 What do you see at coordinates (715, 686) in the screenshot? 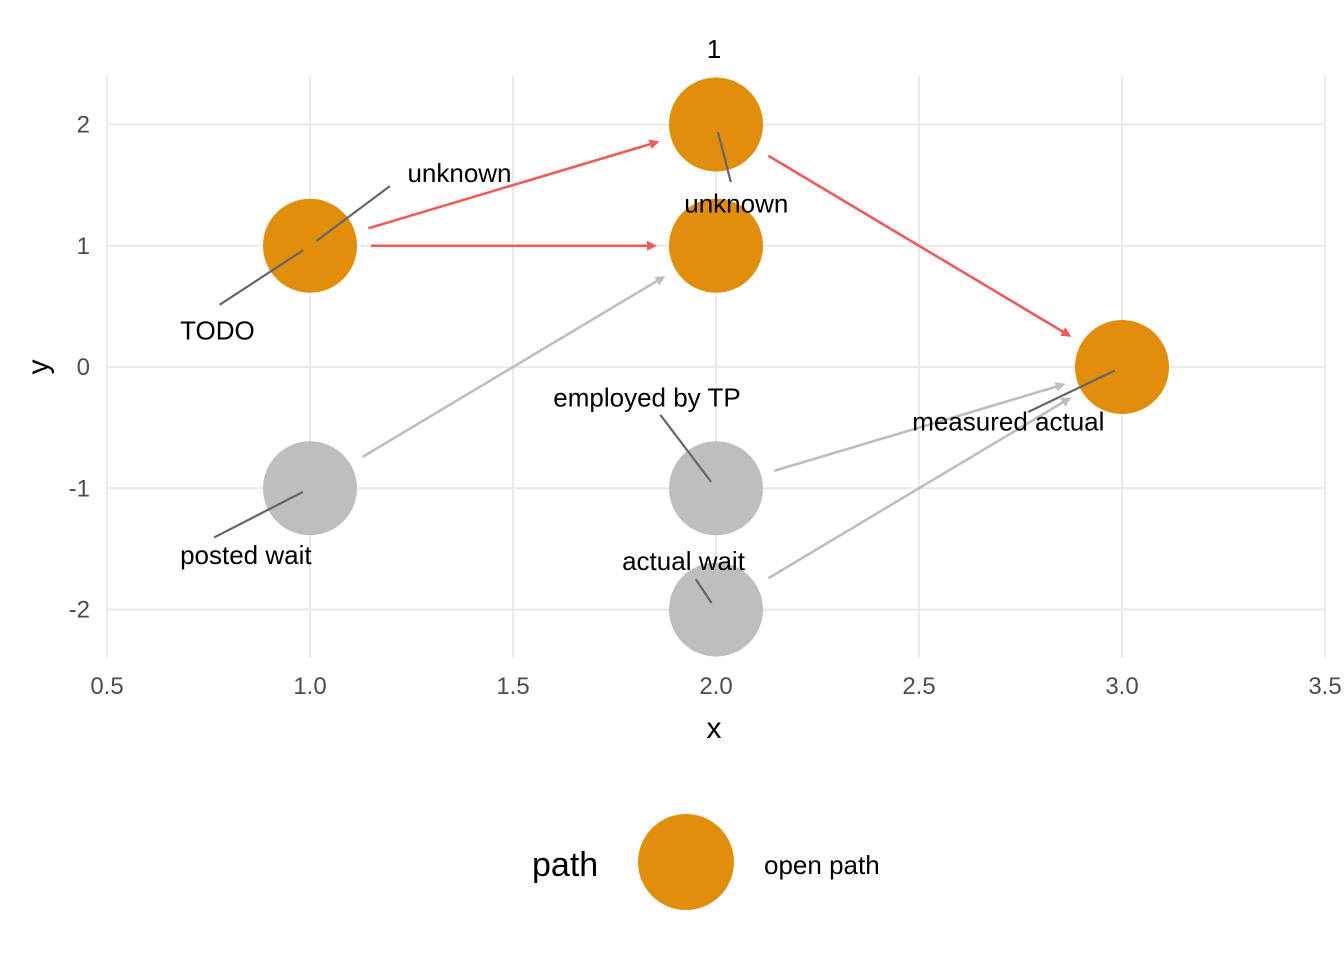
I see `x-tick-label: 2.0` at bounding box center [715, 686].